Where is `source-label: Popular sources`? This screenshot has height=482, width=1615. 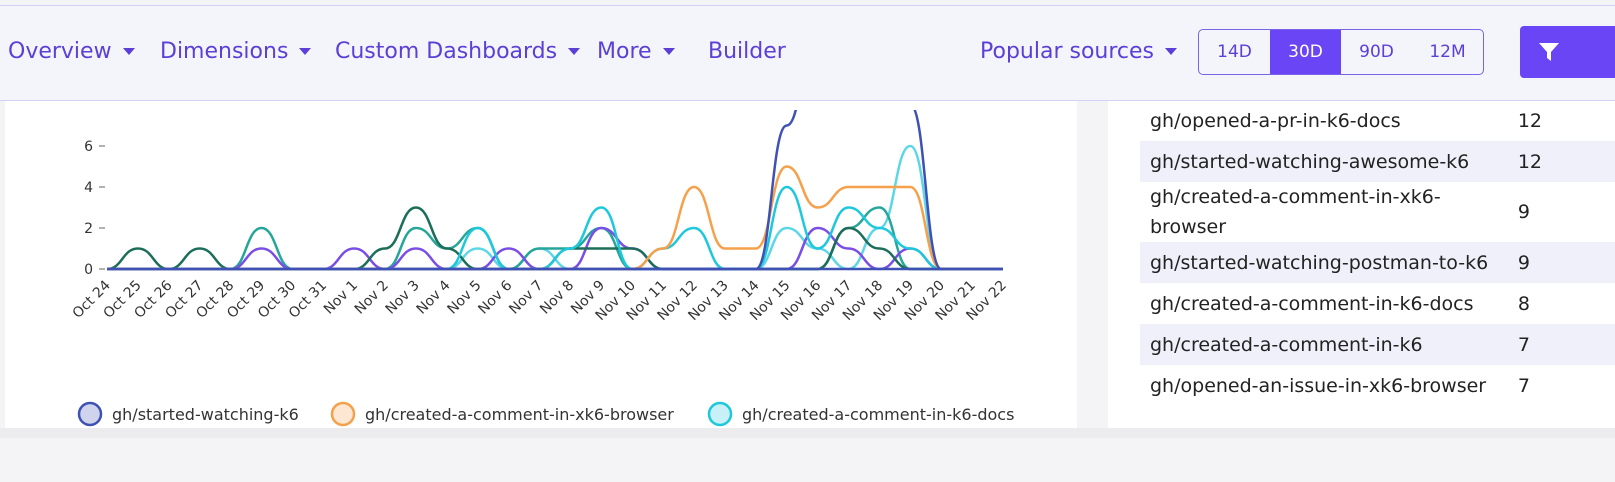 source-label: Popular sources is located at coordinates (1067, 51).